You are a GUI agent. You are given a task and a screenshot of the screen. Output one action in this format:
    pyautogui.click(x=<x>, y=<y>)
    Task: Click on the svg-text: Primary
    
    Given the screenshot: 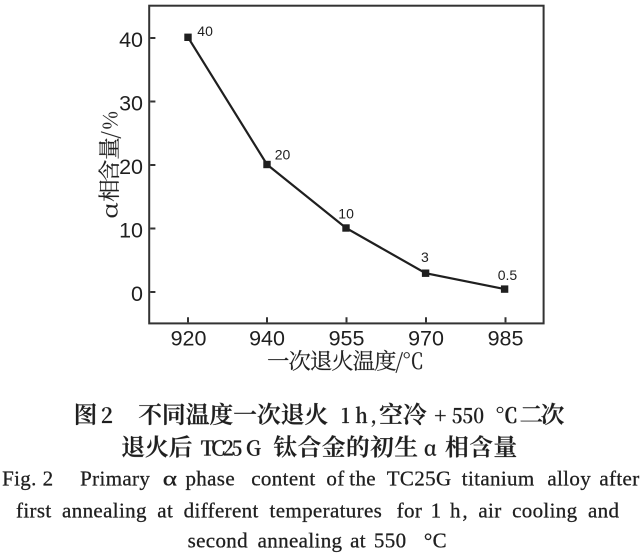 What is the action you would take?
    pyautogui.click(x=115, y=479)
    